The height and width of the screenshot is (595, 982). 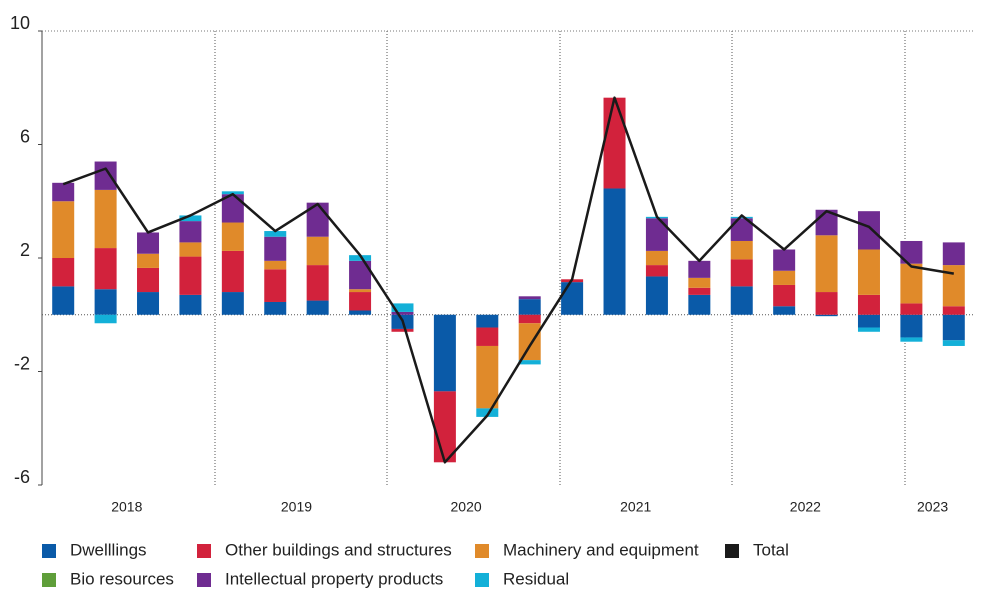 I want to click on legend-label: Residual, so click(x=536, y=578).